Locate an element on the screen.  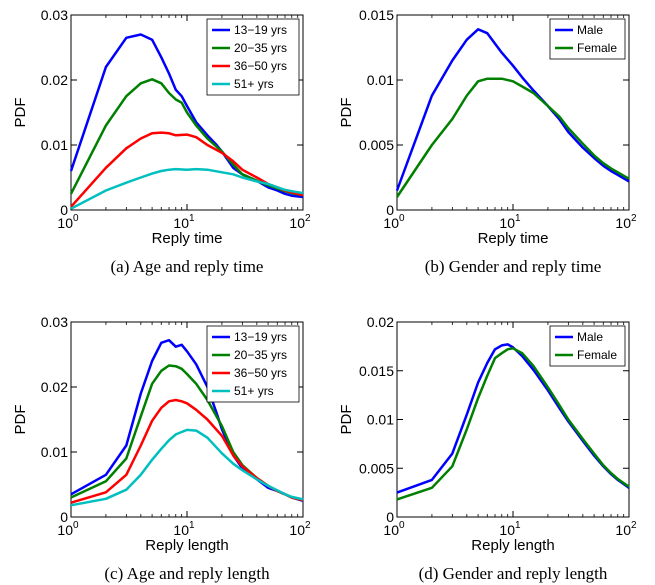
panel-caption: (c) Age and reply length is located at coordinates (187, 573).